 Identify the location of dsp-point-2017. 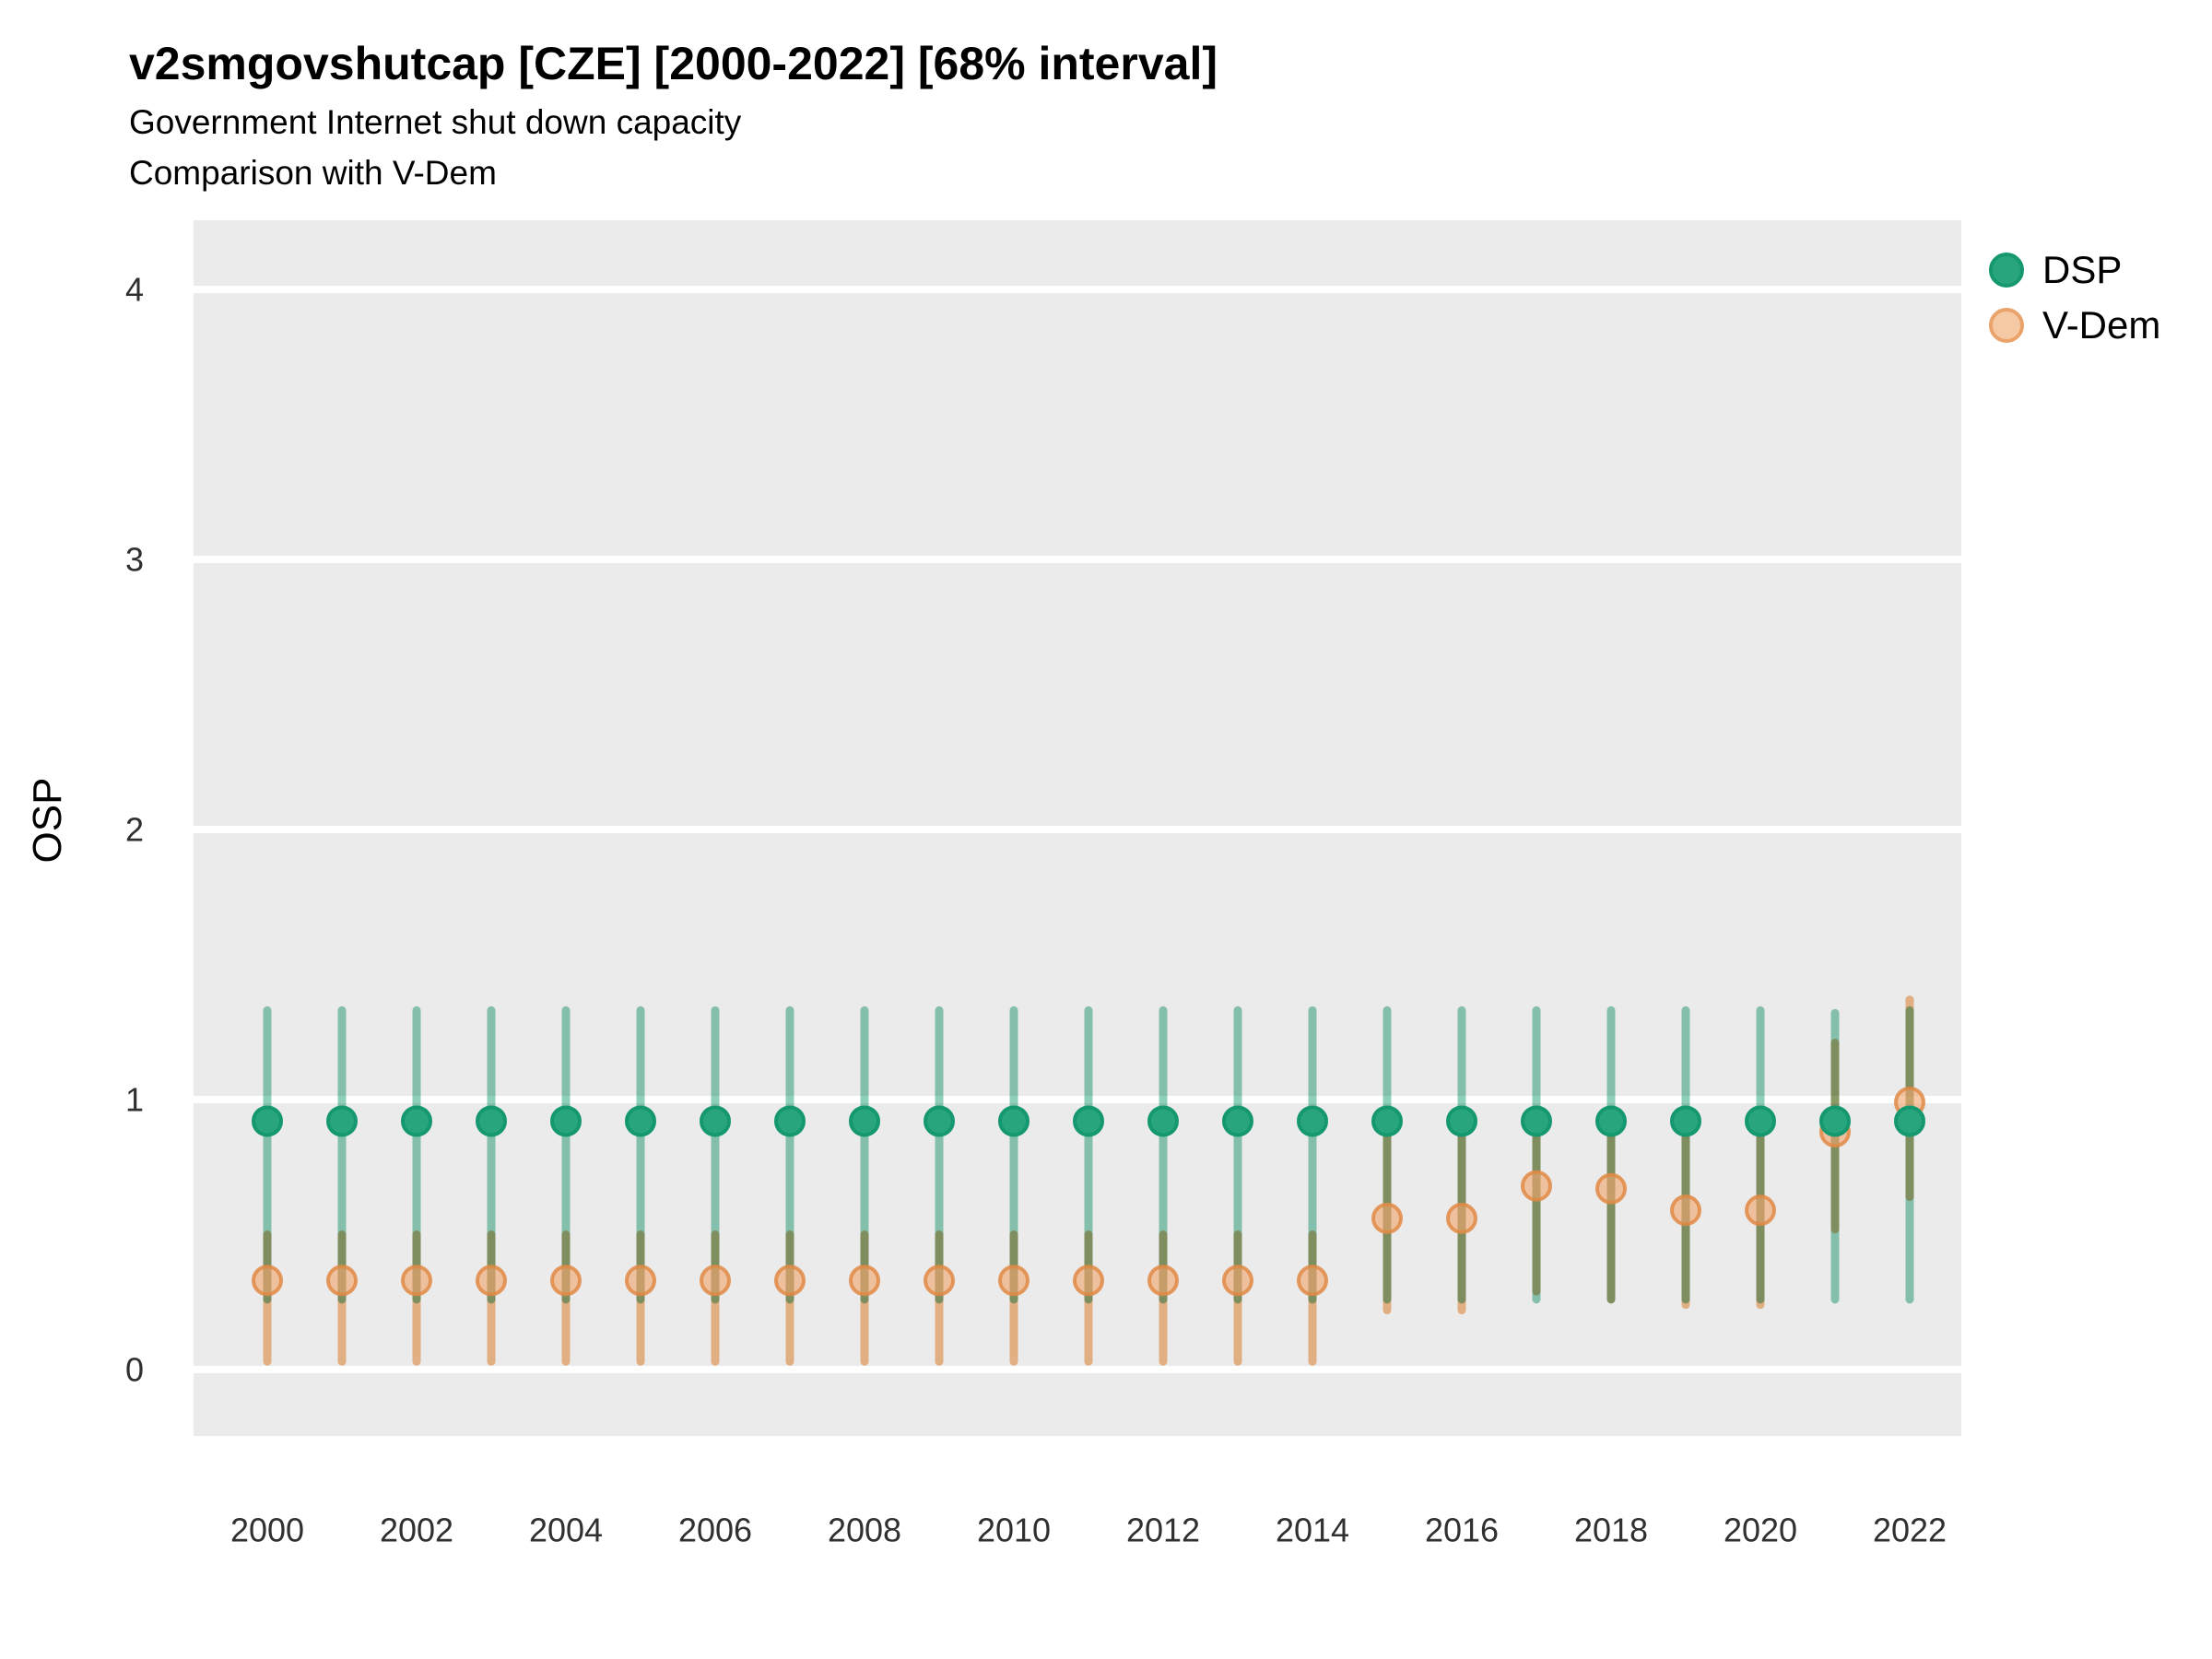
(1536, 1121).